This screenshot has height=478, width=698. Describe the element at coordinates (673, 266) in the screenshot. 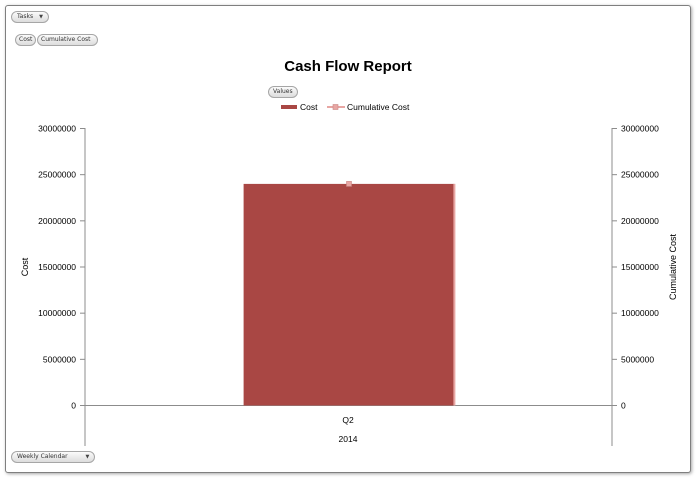

I see `y-axis-label-right: Cumulative Cost` at that location.